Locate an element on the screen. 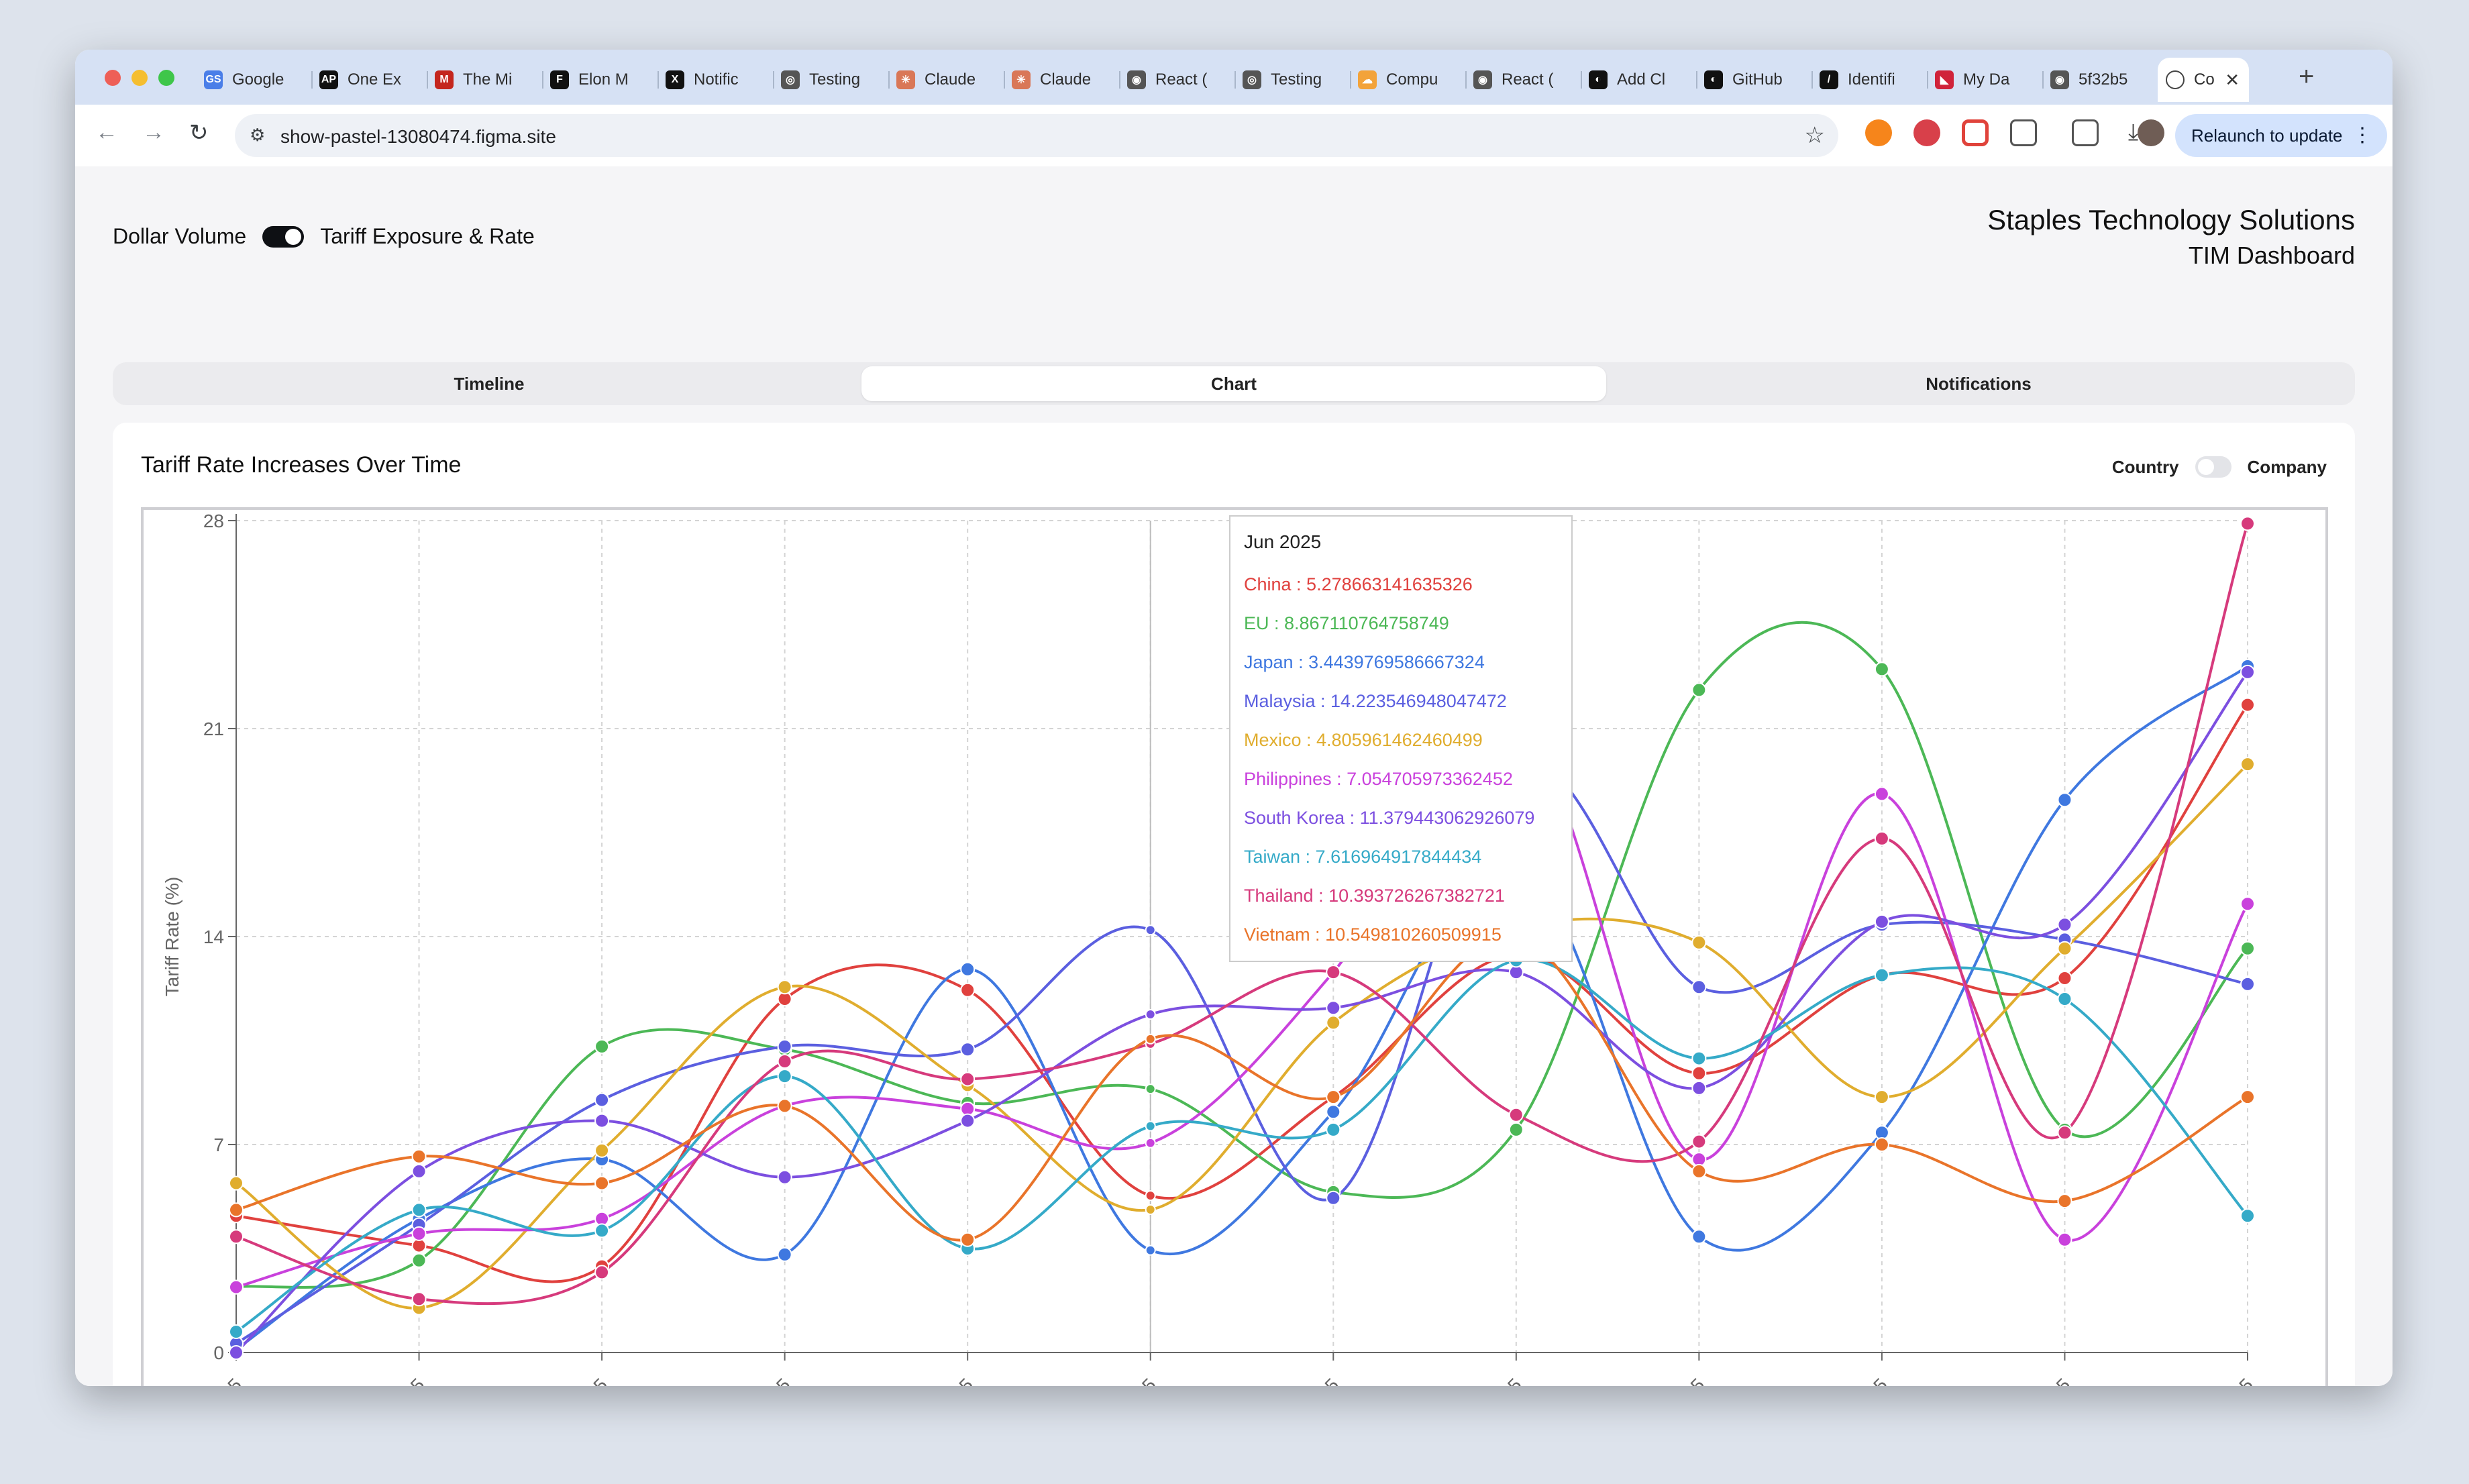 The height and width of the screenshot is (1484, 2469). tab-favicon-icon: AP is located at coordinates (329, 79).